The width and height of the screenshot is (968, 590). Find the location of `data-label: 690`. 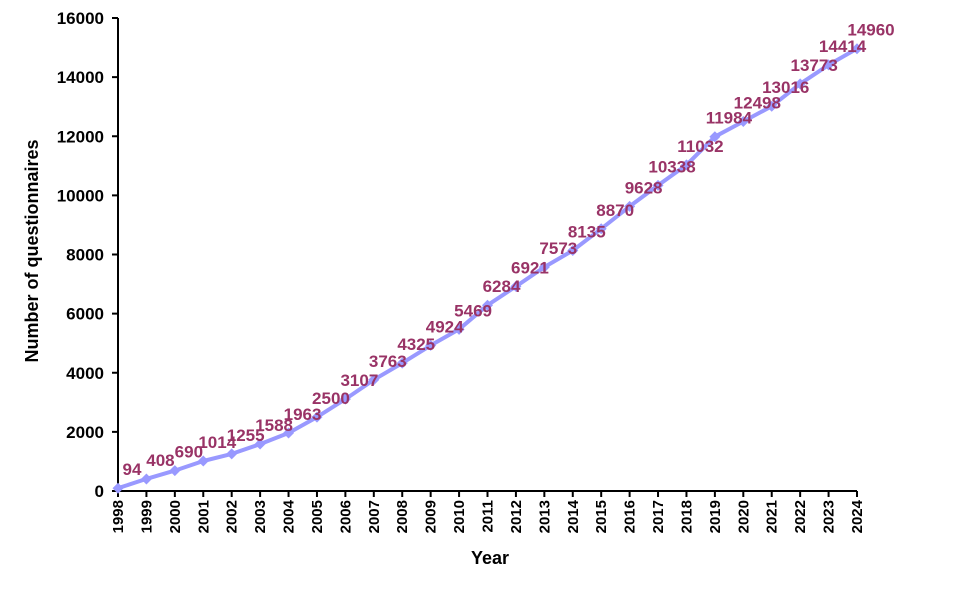

data-label: 690 is located at coordinates (189, 452).